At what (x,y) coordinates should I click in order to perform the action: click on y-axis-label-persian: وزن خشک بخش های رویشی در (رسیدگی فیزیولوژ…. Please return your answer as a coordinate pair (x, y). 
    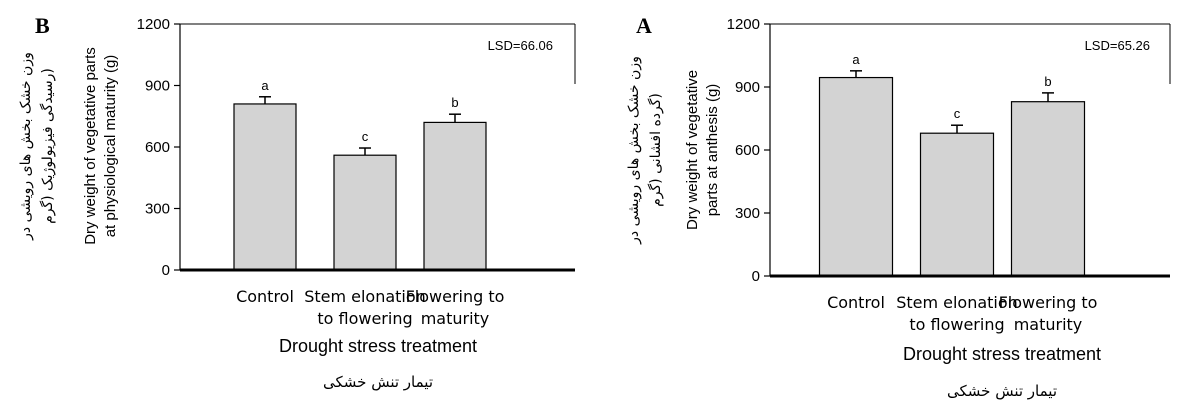
    Looking at the image, I should click on (37, 146).